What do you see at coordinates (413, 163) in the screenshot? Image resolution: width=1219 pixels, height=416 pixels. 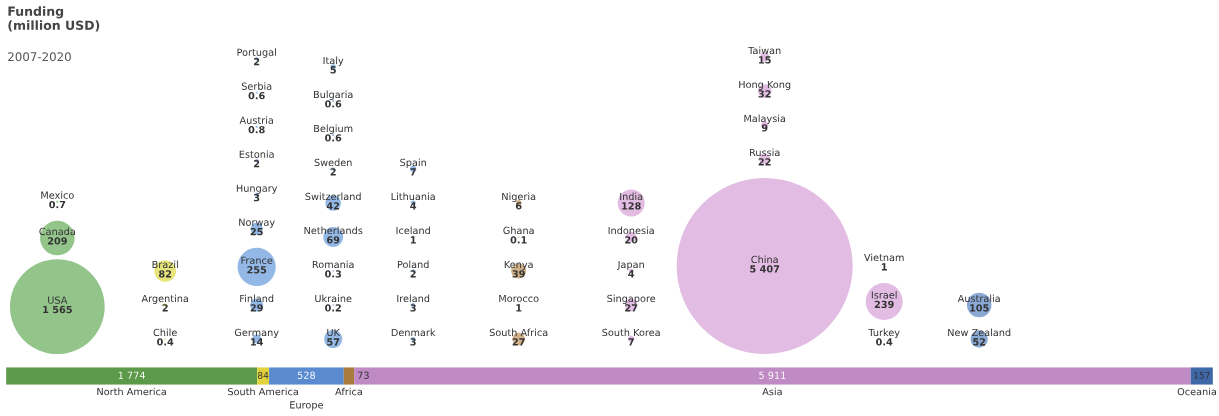 I see `category-label: Spain` at bounding box center [413, 163].